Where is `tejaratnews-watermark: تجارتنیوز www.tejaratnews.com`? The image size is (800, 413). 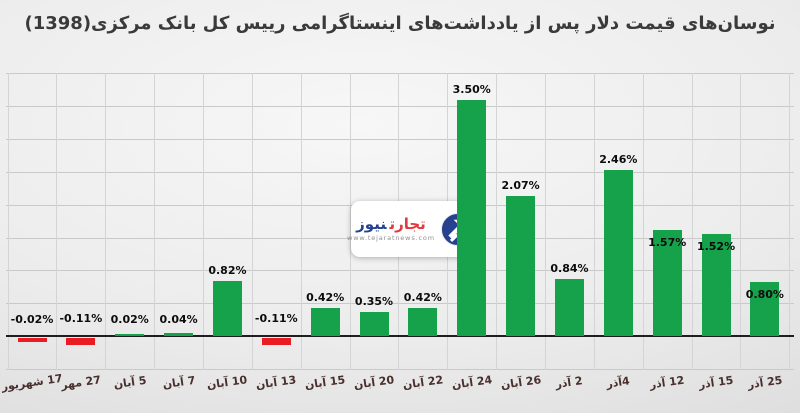 tejaratnews-watermark: تجارتنیوز www.tejaratnews.com is located at coordinates (410, 229).